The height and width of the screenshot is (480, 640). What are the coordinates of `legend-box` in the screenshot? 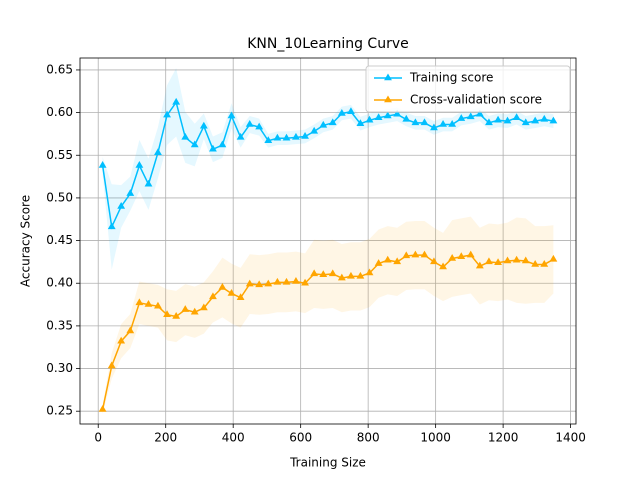 It's located at (468, 89).